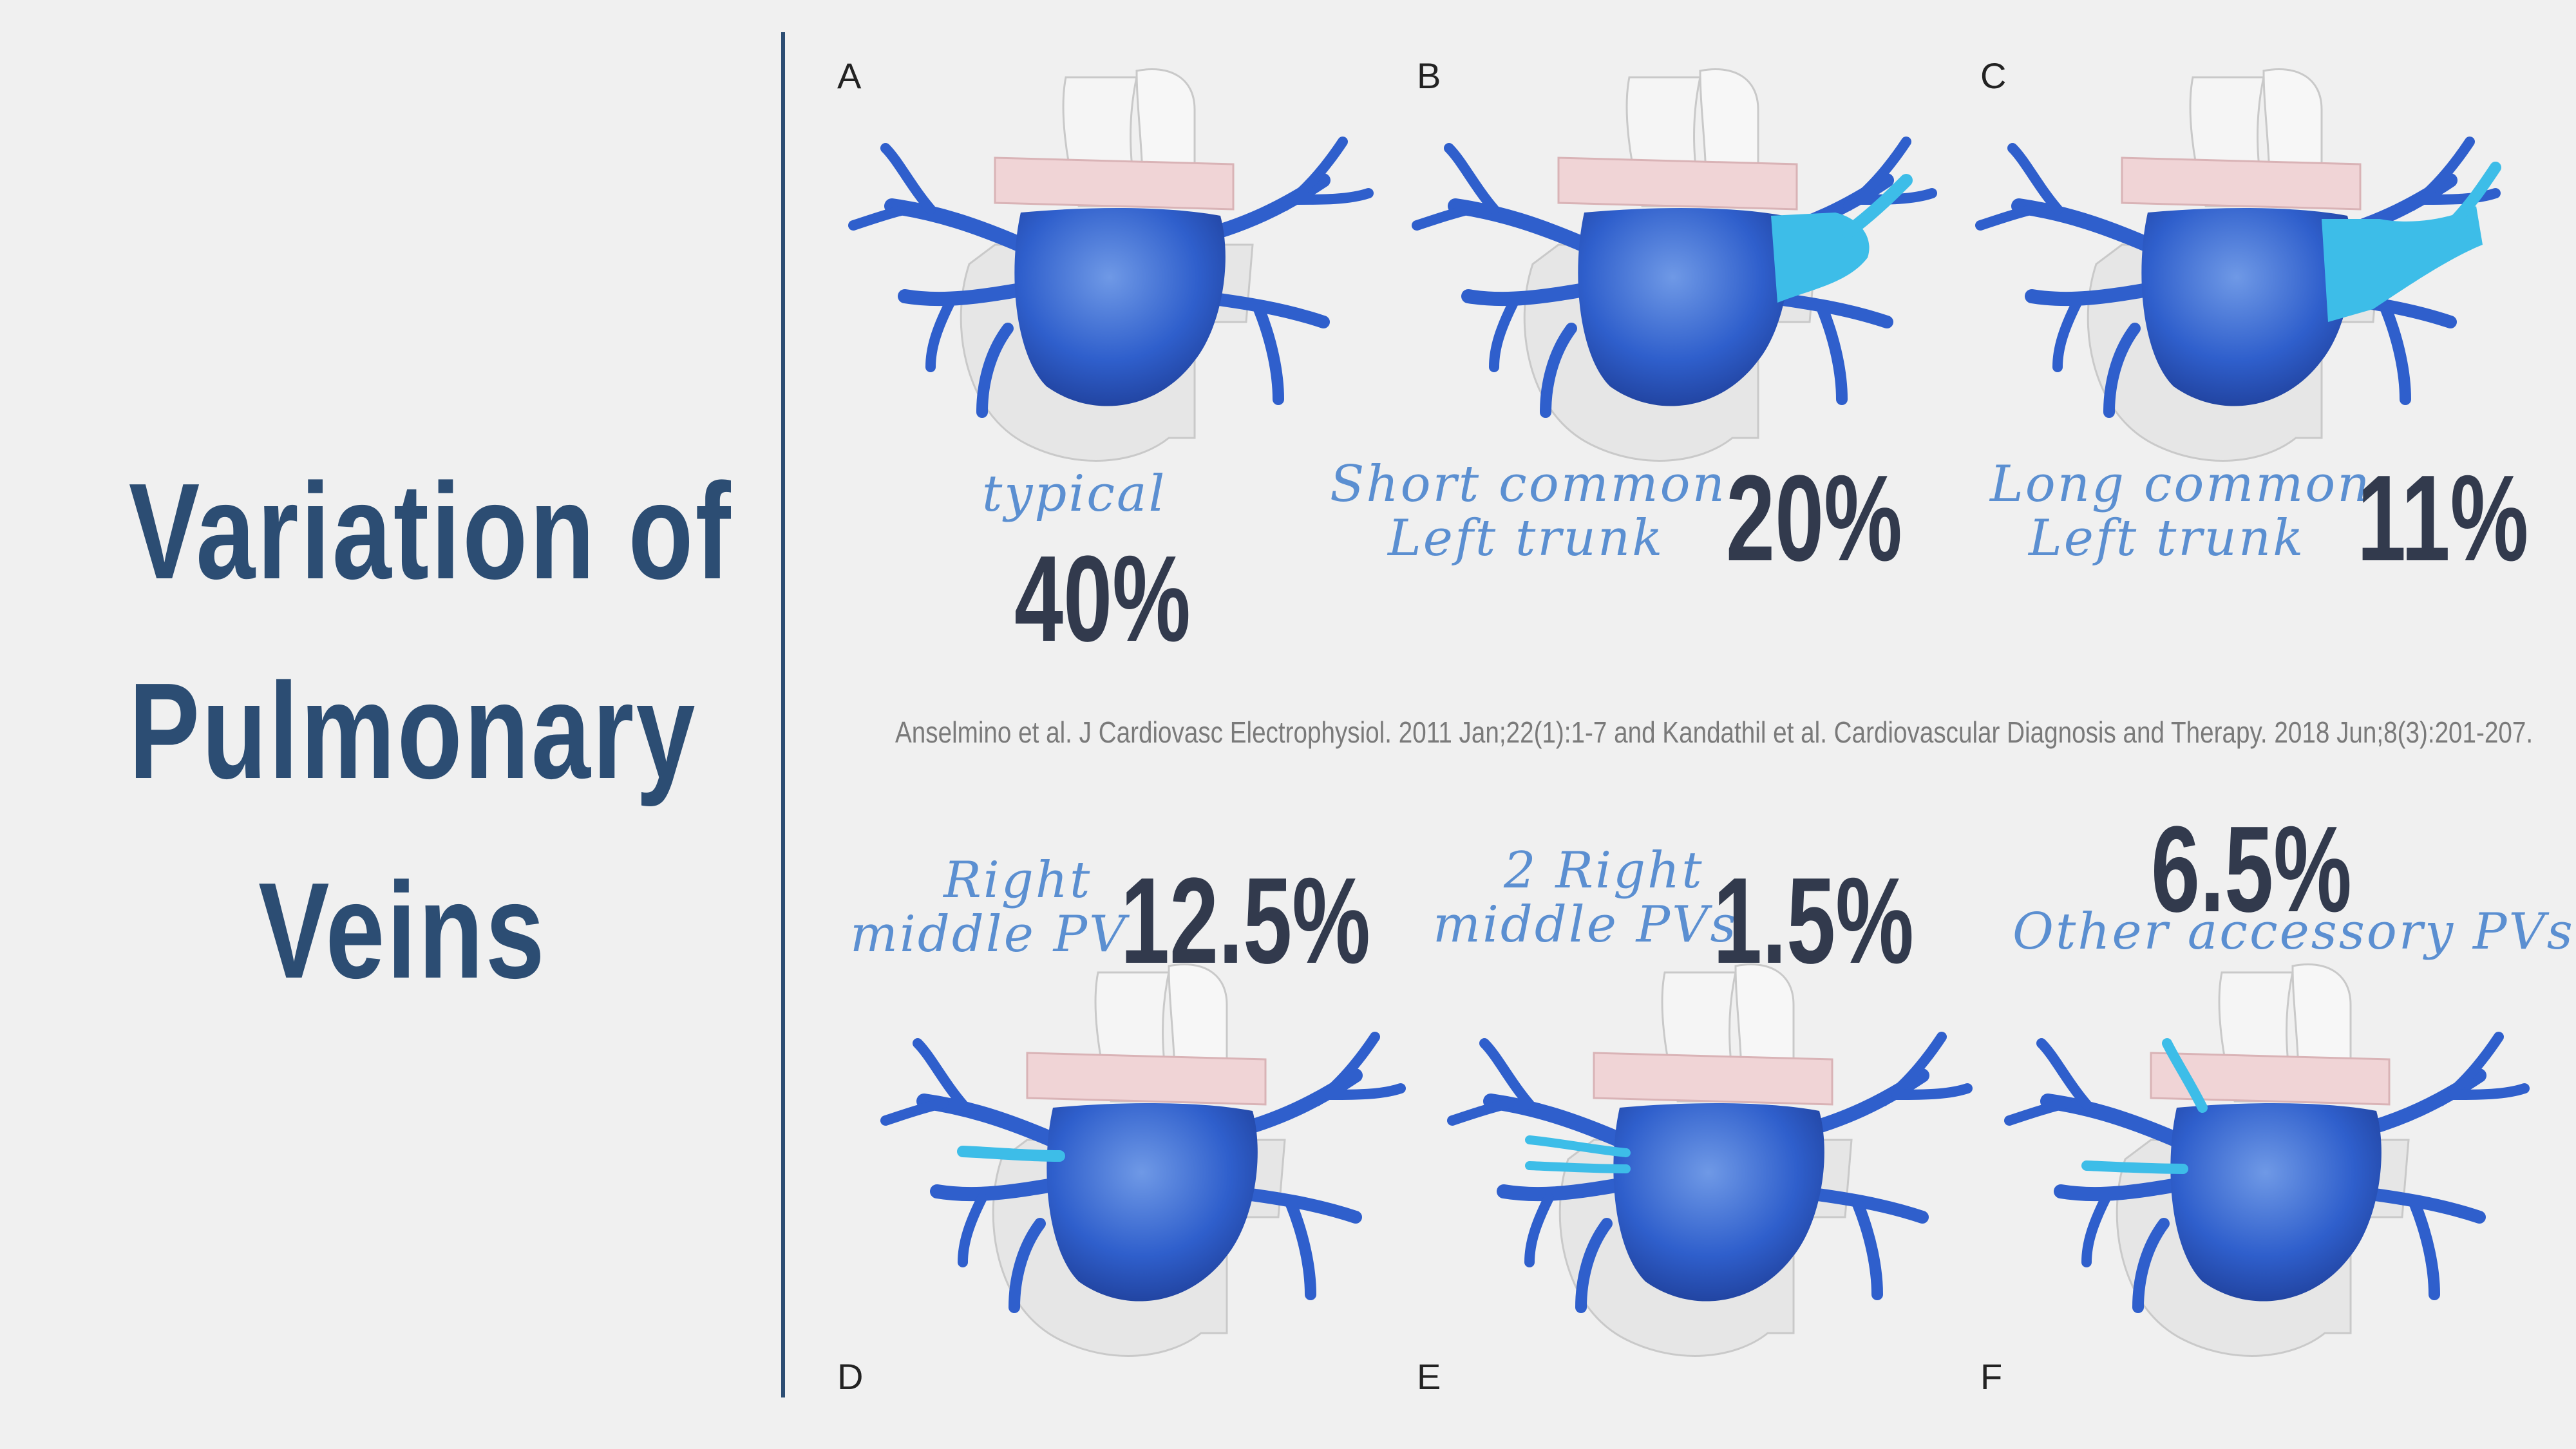 This screenshot has height=1449, width=2576. I want to click on title-line-3: Veins, so click(402, 931).